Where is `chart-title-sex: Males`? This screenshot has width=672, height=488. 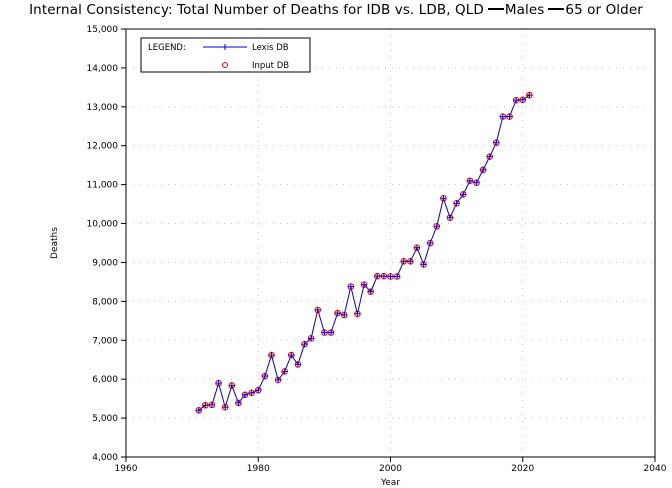
chart-title-sex: Males is located at coordinates (524, 10).